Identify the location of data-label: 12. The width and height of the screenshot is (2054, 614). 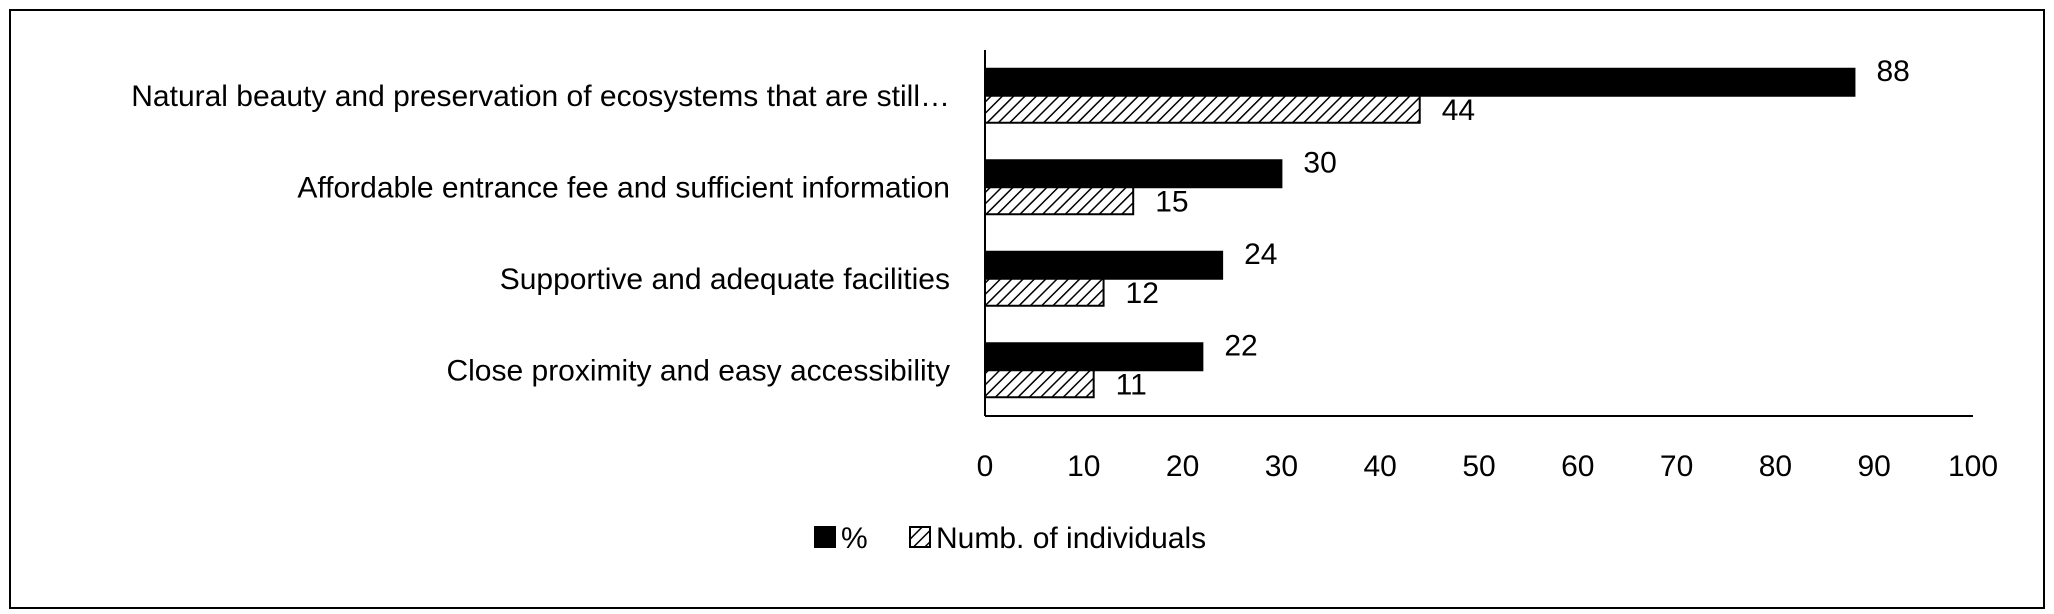
(1142, 293).